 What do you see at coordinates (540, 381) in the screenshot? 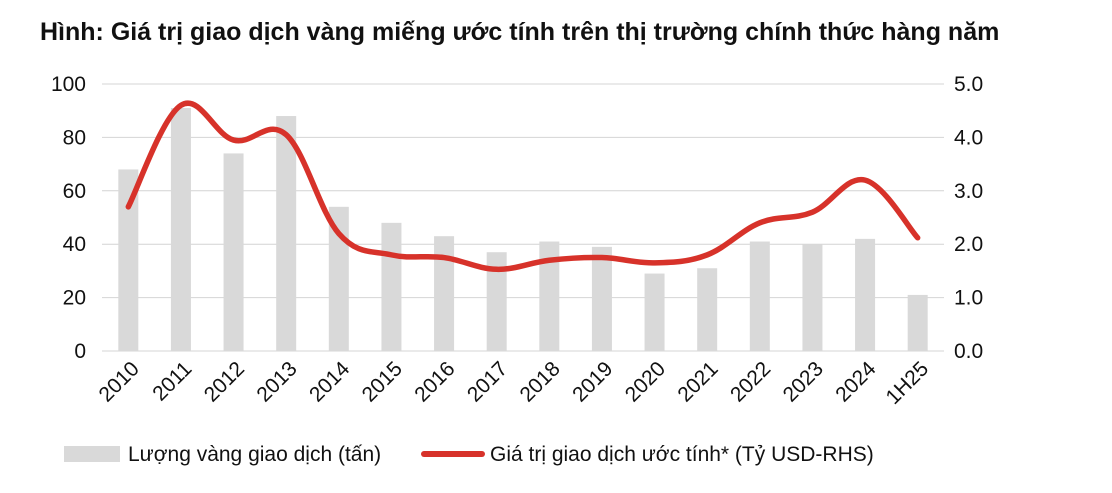
I see `x-tick-label: 2018` at bounding box center [540, 381].